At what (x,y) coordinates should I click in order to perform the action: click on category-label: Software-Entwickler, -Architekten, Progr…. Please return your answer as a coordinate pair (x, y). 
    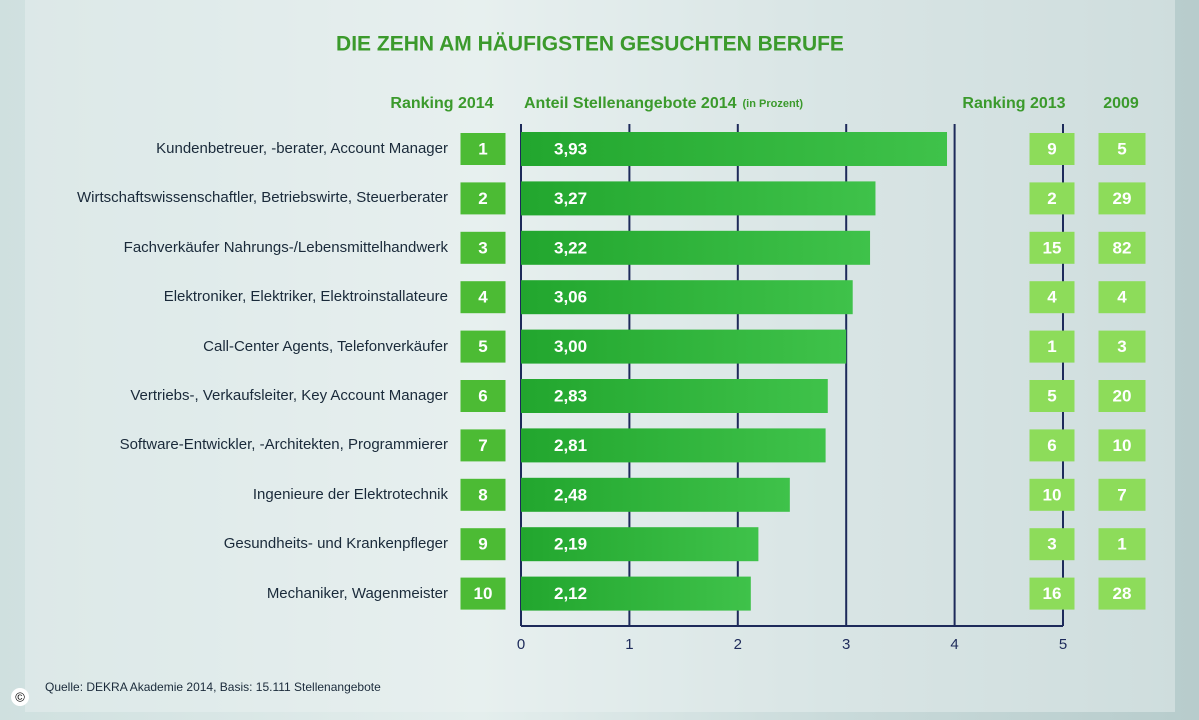
    Looking at the image, I should click on (283, 445).